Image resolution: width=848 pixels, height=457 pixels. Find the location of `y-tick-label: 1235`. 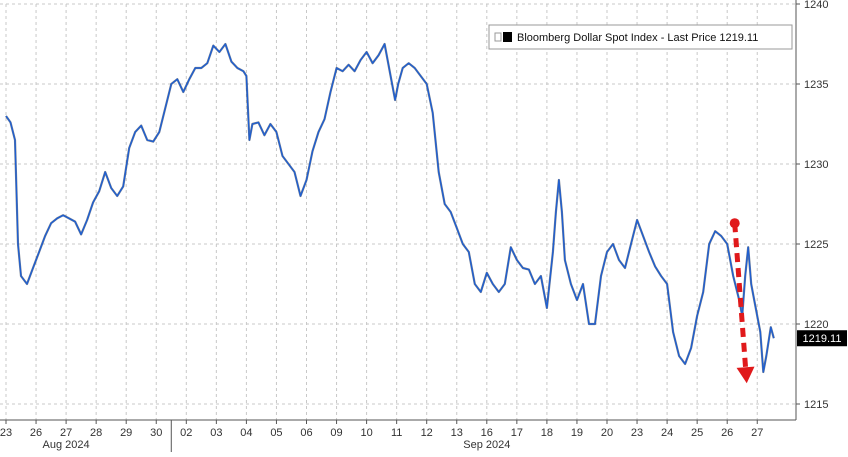

y-tick-label: 1235 is located at coordinates (816, 85).